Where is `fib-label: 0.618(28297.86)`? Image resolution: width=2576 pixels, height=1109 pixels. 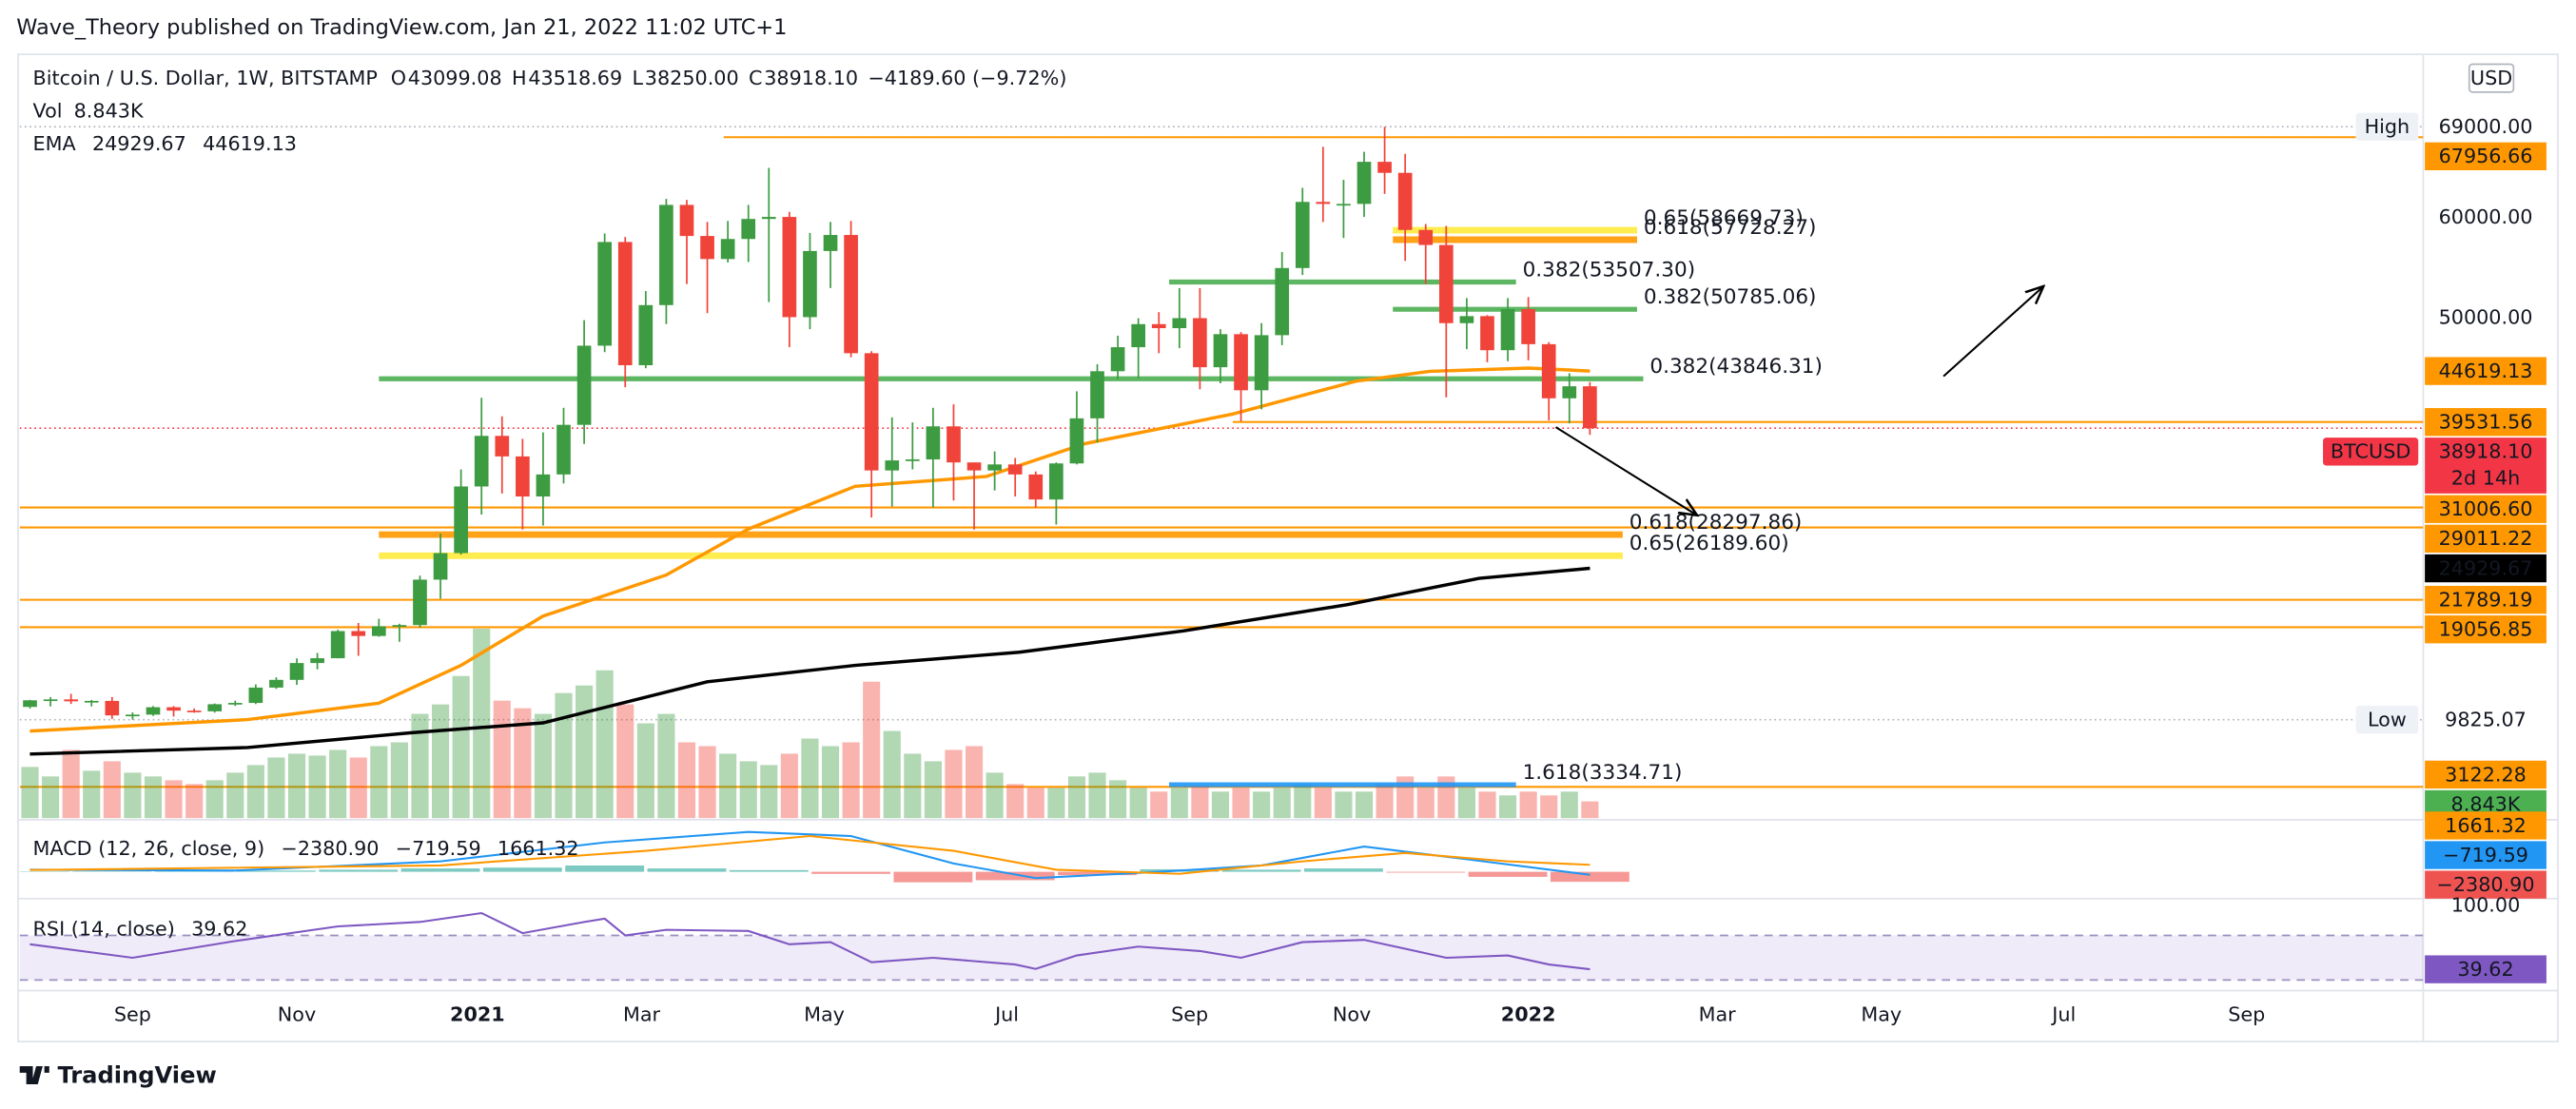
fib-label: 0.618(28297.86) is located at coordinates (1717, 523).